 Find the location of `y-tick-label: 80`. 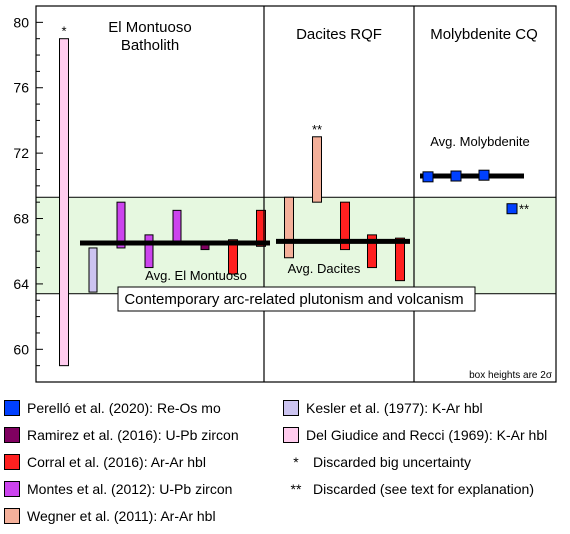

y-tick-label: 80 is located at coordinates (21, 22).